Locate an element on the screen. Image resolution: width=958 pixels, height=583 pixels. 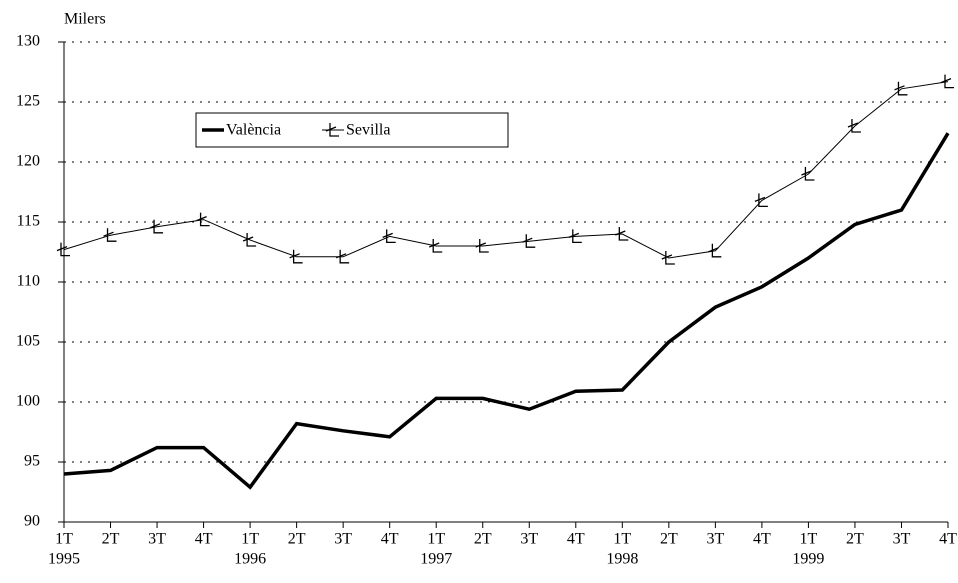
y-tick-label: 125 is located at coordinates (28, 101).